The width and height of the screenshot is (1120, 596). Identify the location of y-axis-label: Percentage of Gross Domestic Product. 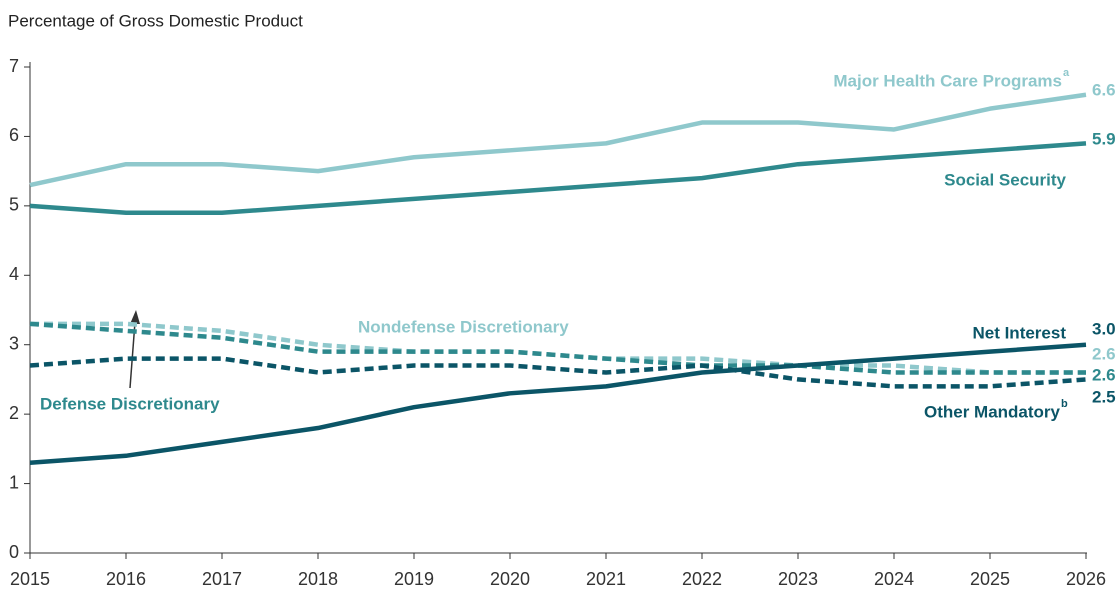
(155, 20).